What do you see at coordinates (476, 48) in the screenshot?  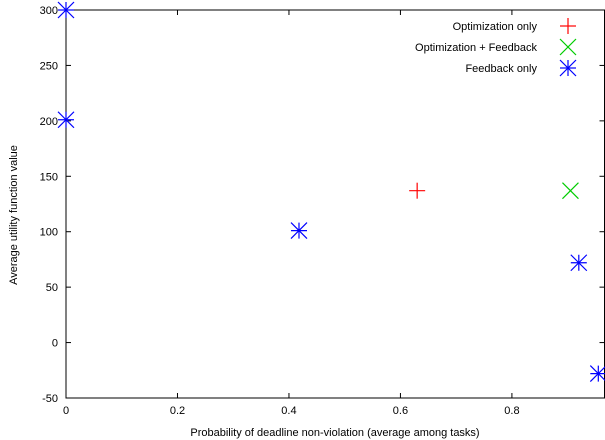 I see `legend-label: Optimization + Feedback` at bounding box center [476, 48].